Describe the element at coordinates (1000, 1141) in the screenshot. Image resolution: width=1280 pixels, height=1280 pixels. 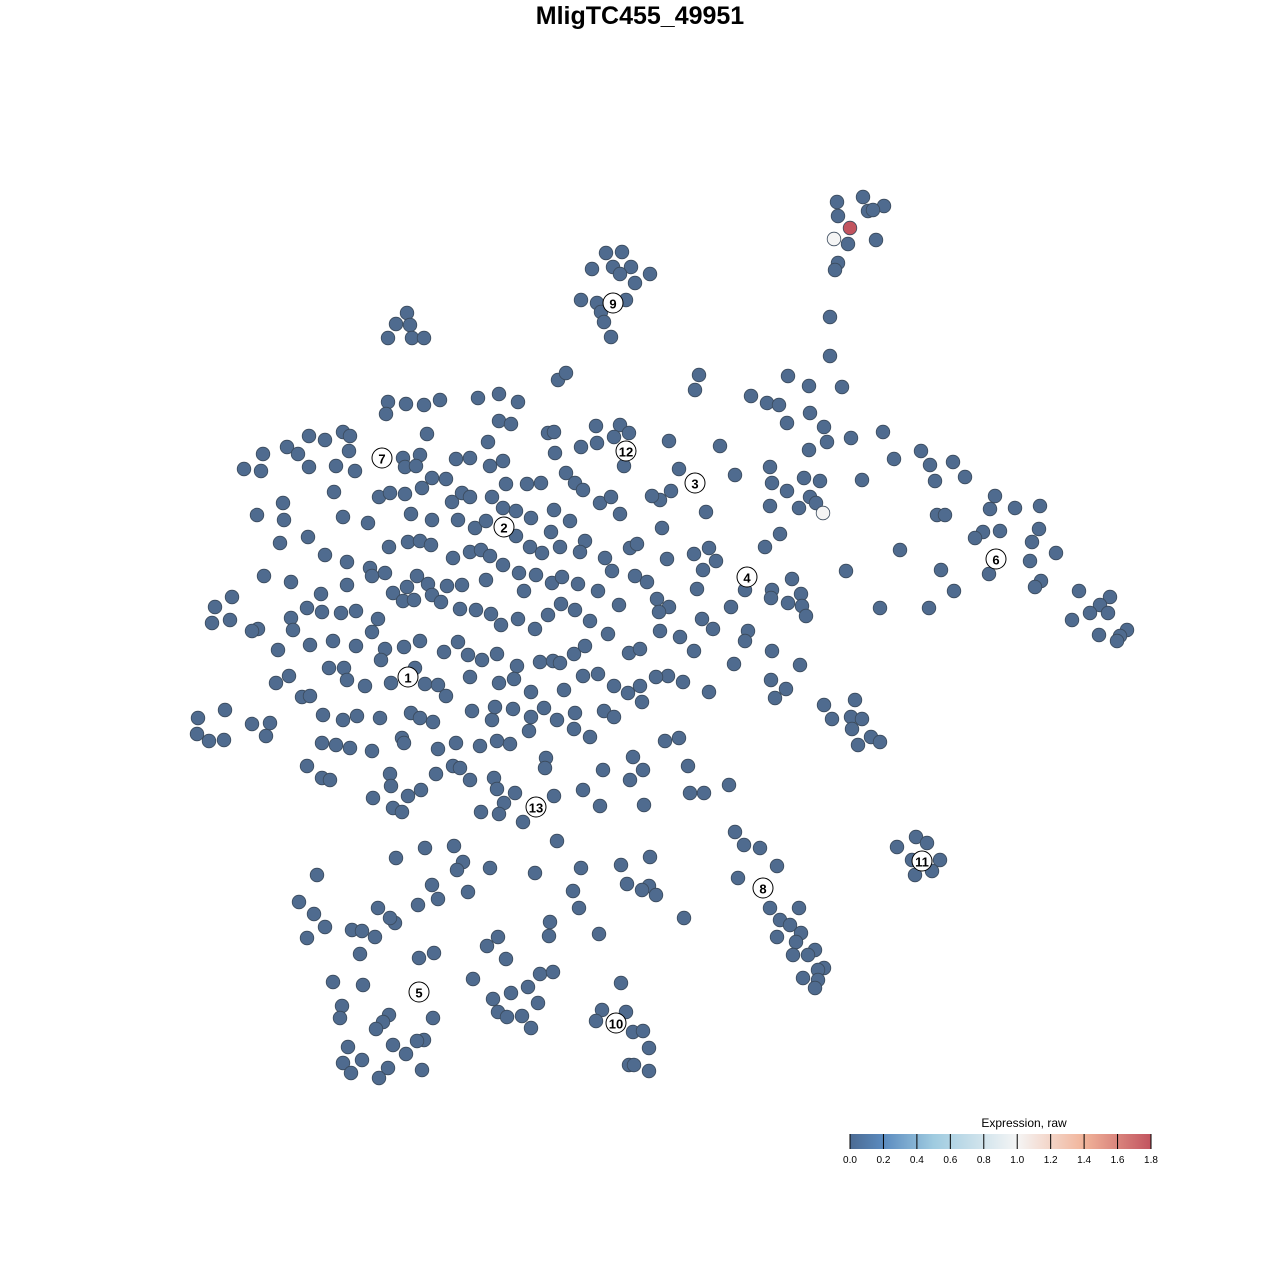
I see `colorbar-gradient` at that location.